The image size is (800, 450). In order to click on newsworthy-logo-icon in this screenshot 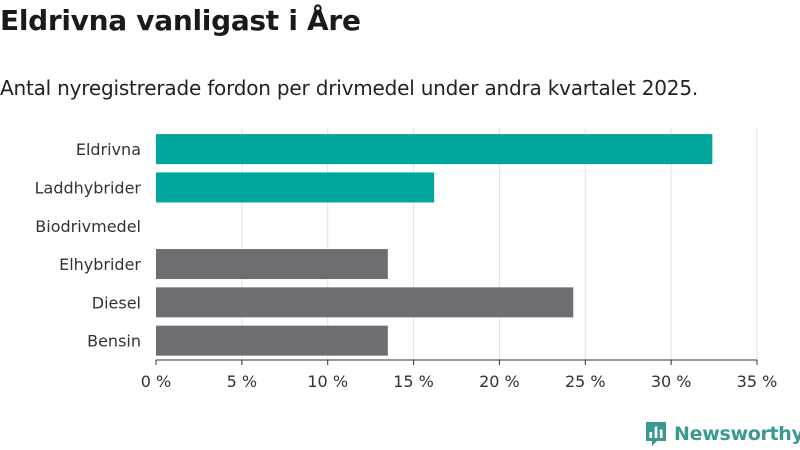, I will do `click(656, 434)`.